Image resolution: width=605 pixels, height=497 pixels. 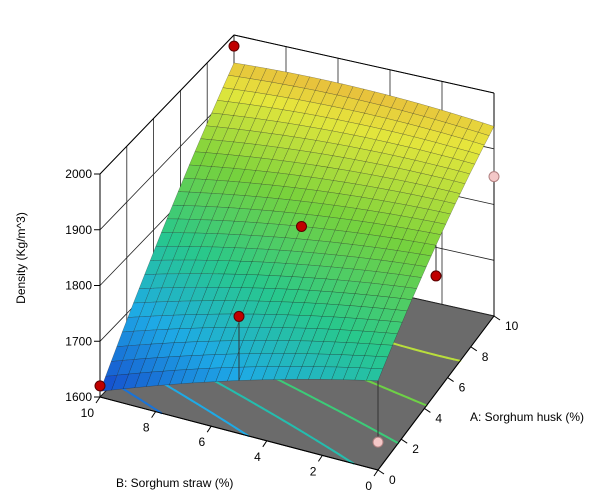 What do you see at coordinates (527, 417) in the screenshot?
I see `a-axis-title: A: Sorghum husk (%)` at bounding box center [527, 417].